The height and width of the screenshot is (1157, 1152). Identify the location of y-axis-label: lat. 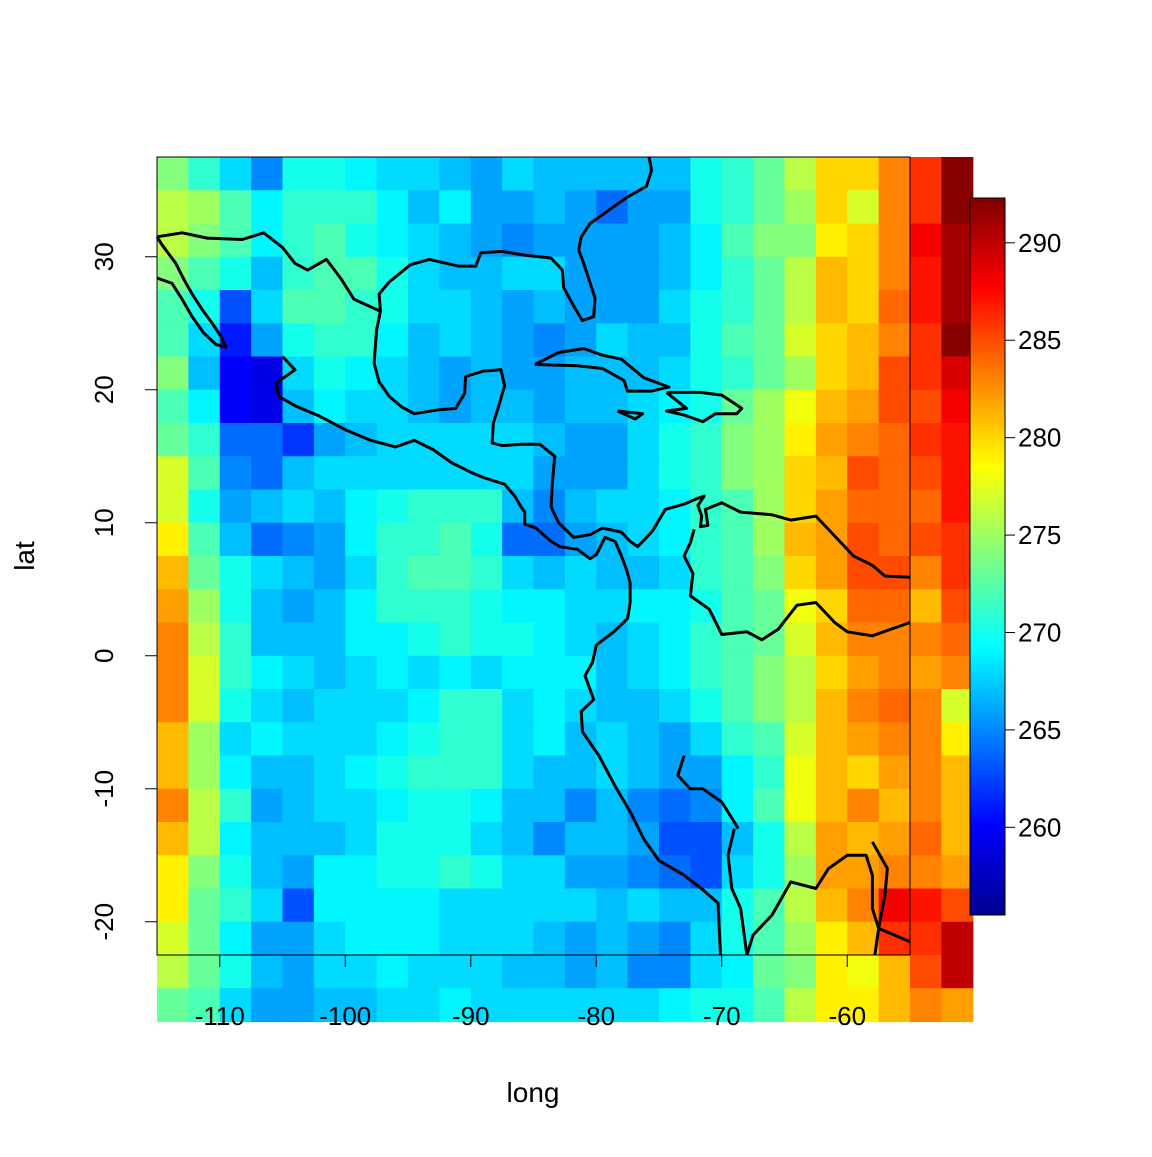
(24, 556).